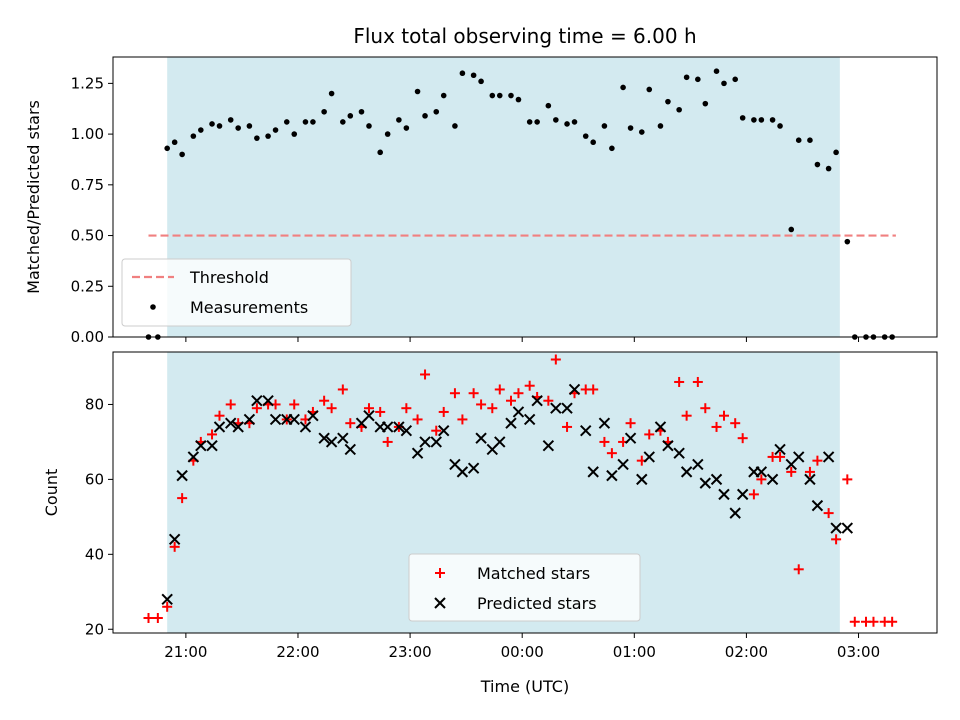 This screenshot has height=720, width=960. I want to click on bottom-legend: Matched stars Predicted stars, so click(524, 587).